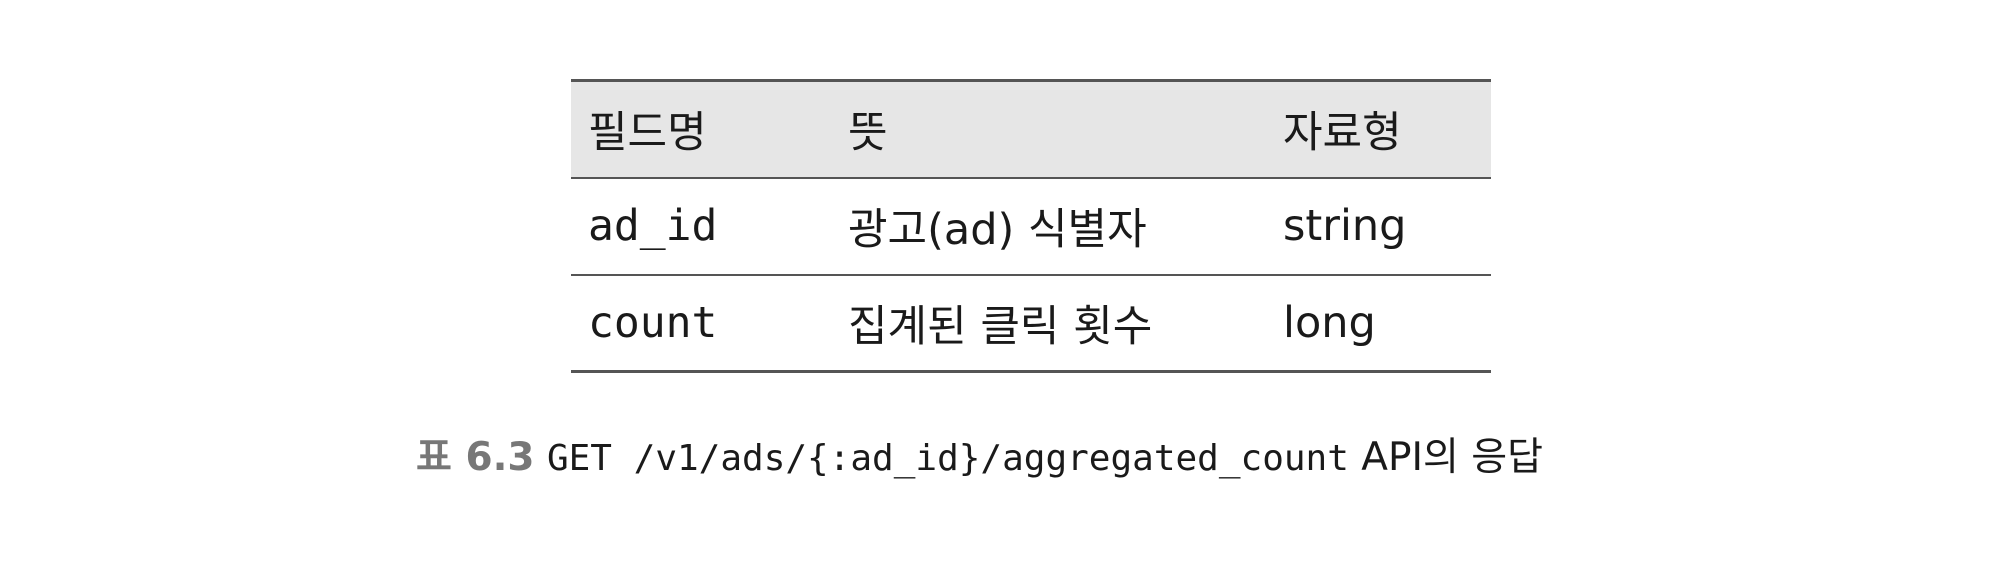  What do you see at coordinates (475, 457) in the screenshot?
I see `caption-label: 표 6.3` at bounding box center [475, 457].